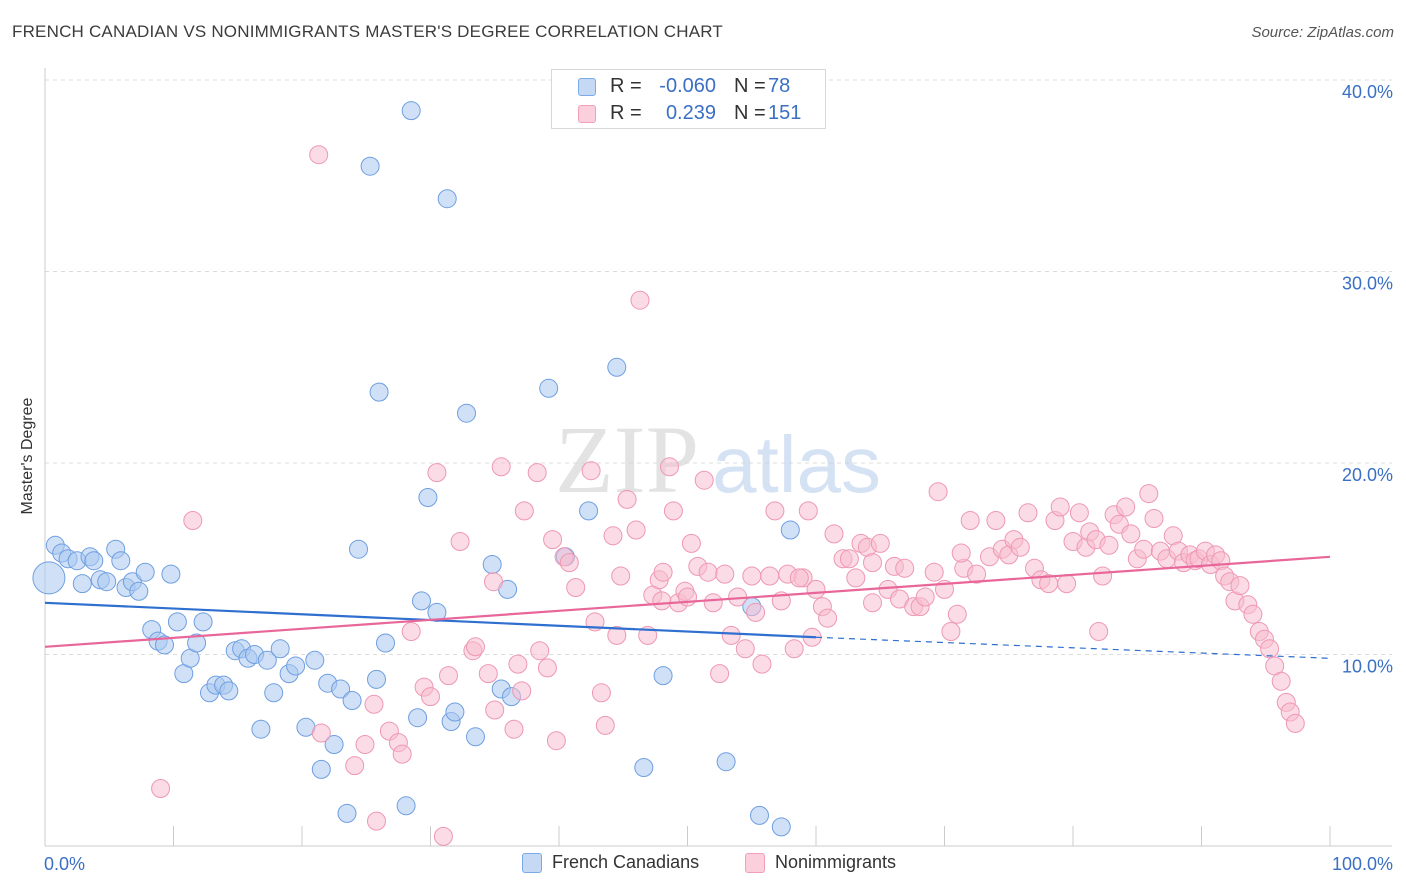 This screenshot has width=1406, height=892. I want to click on source-credit: Source: ZipAtlas.com, so click(1322, 32).